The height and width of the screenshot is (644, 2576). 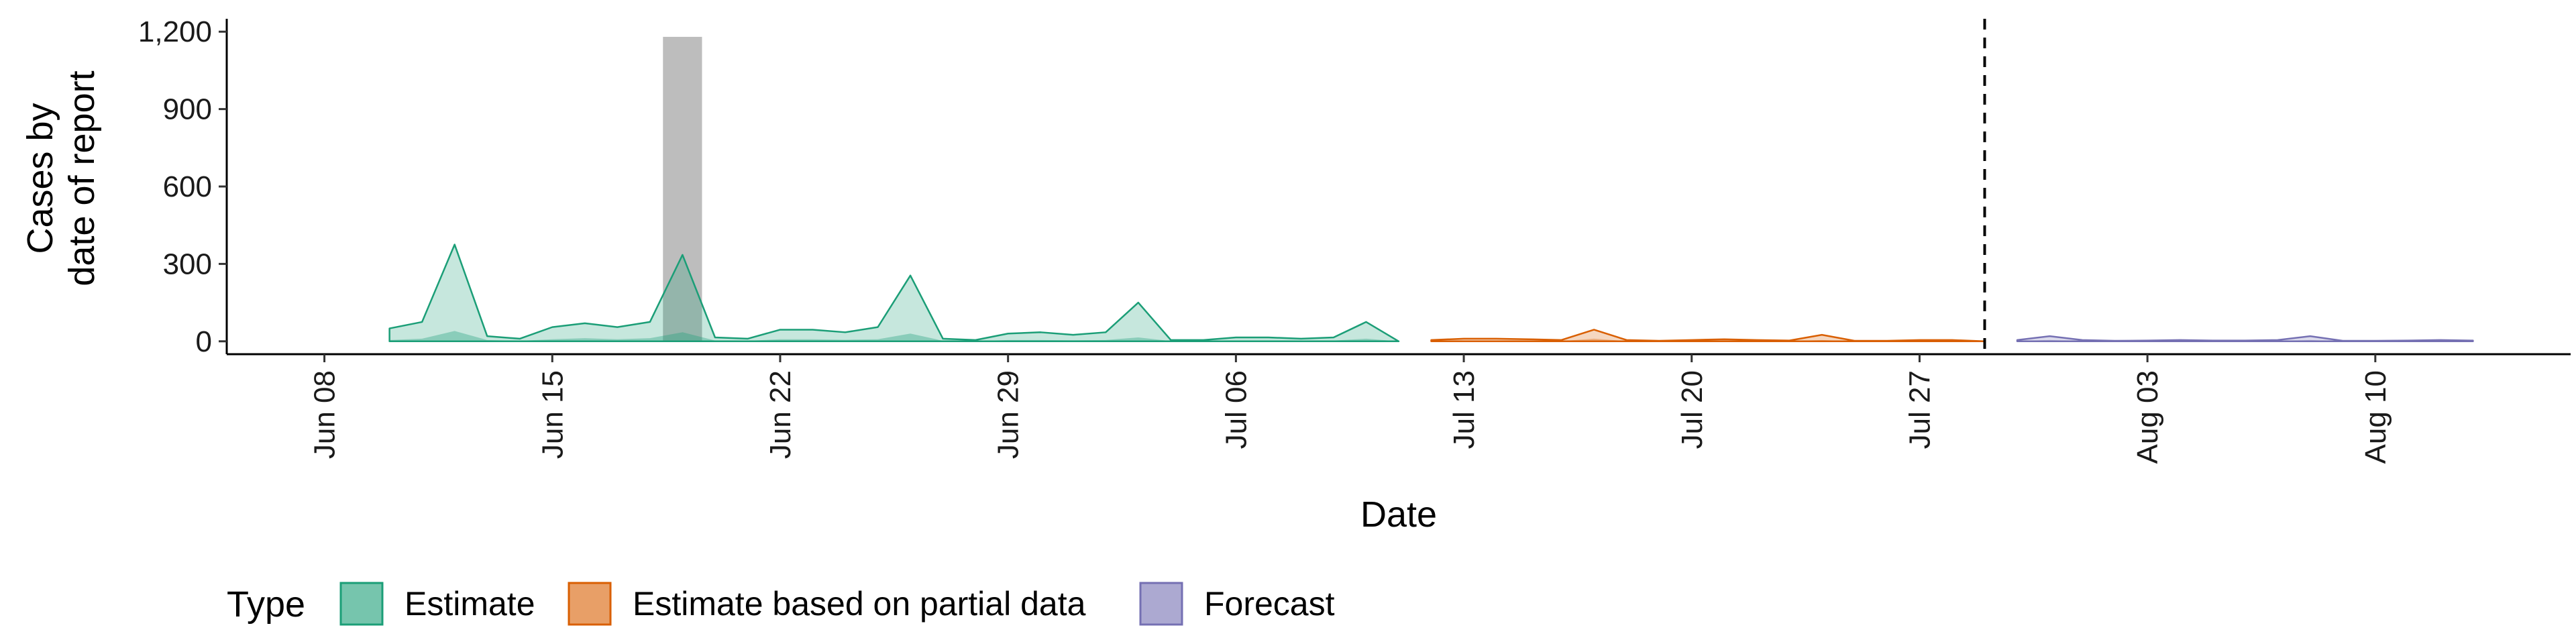 I want to click on series-estimate-based-on-partial-data-inner-band, so click(x=1708, y=339).